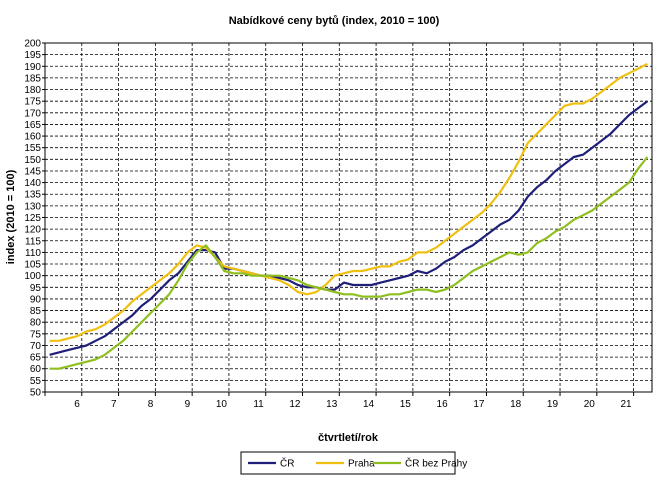  What do you see at coordinates (33, 241) in the screenshot?
I see `y-tick-label: 115` at bounding box center [33, 241].